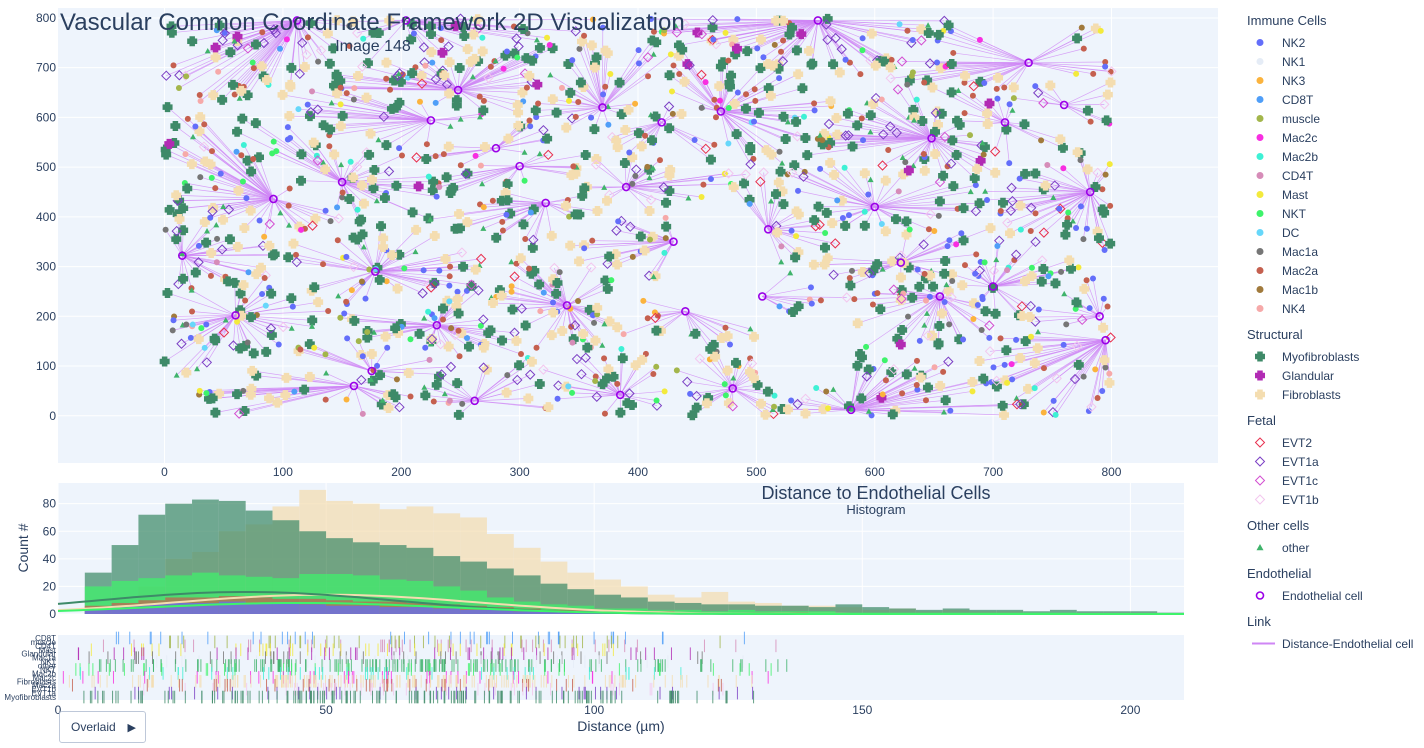 Image resolution: width=1424 pixels, height=748 pixels. I want to click on legend-item: EVT1a, so click(1332, 461).